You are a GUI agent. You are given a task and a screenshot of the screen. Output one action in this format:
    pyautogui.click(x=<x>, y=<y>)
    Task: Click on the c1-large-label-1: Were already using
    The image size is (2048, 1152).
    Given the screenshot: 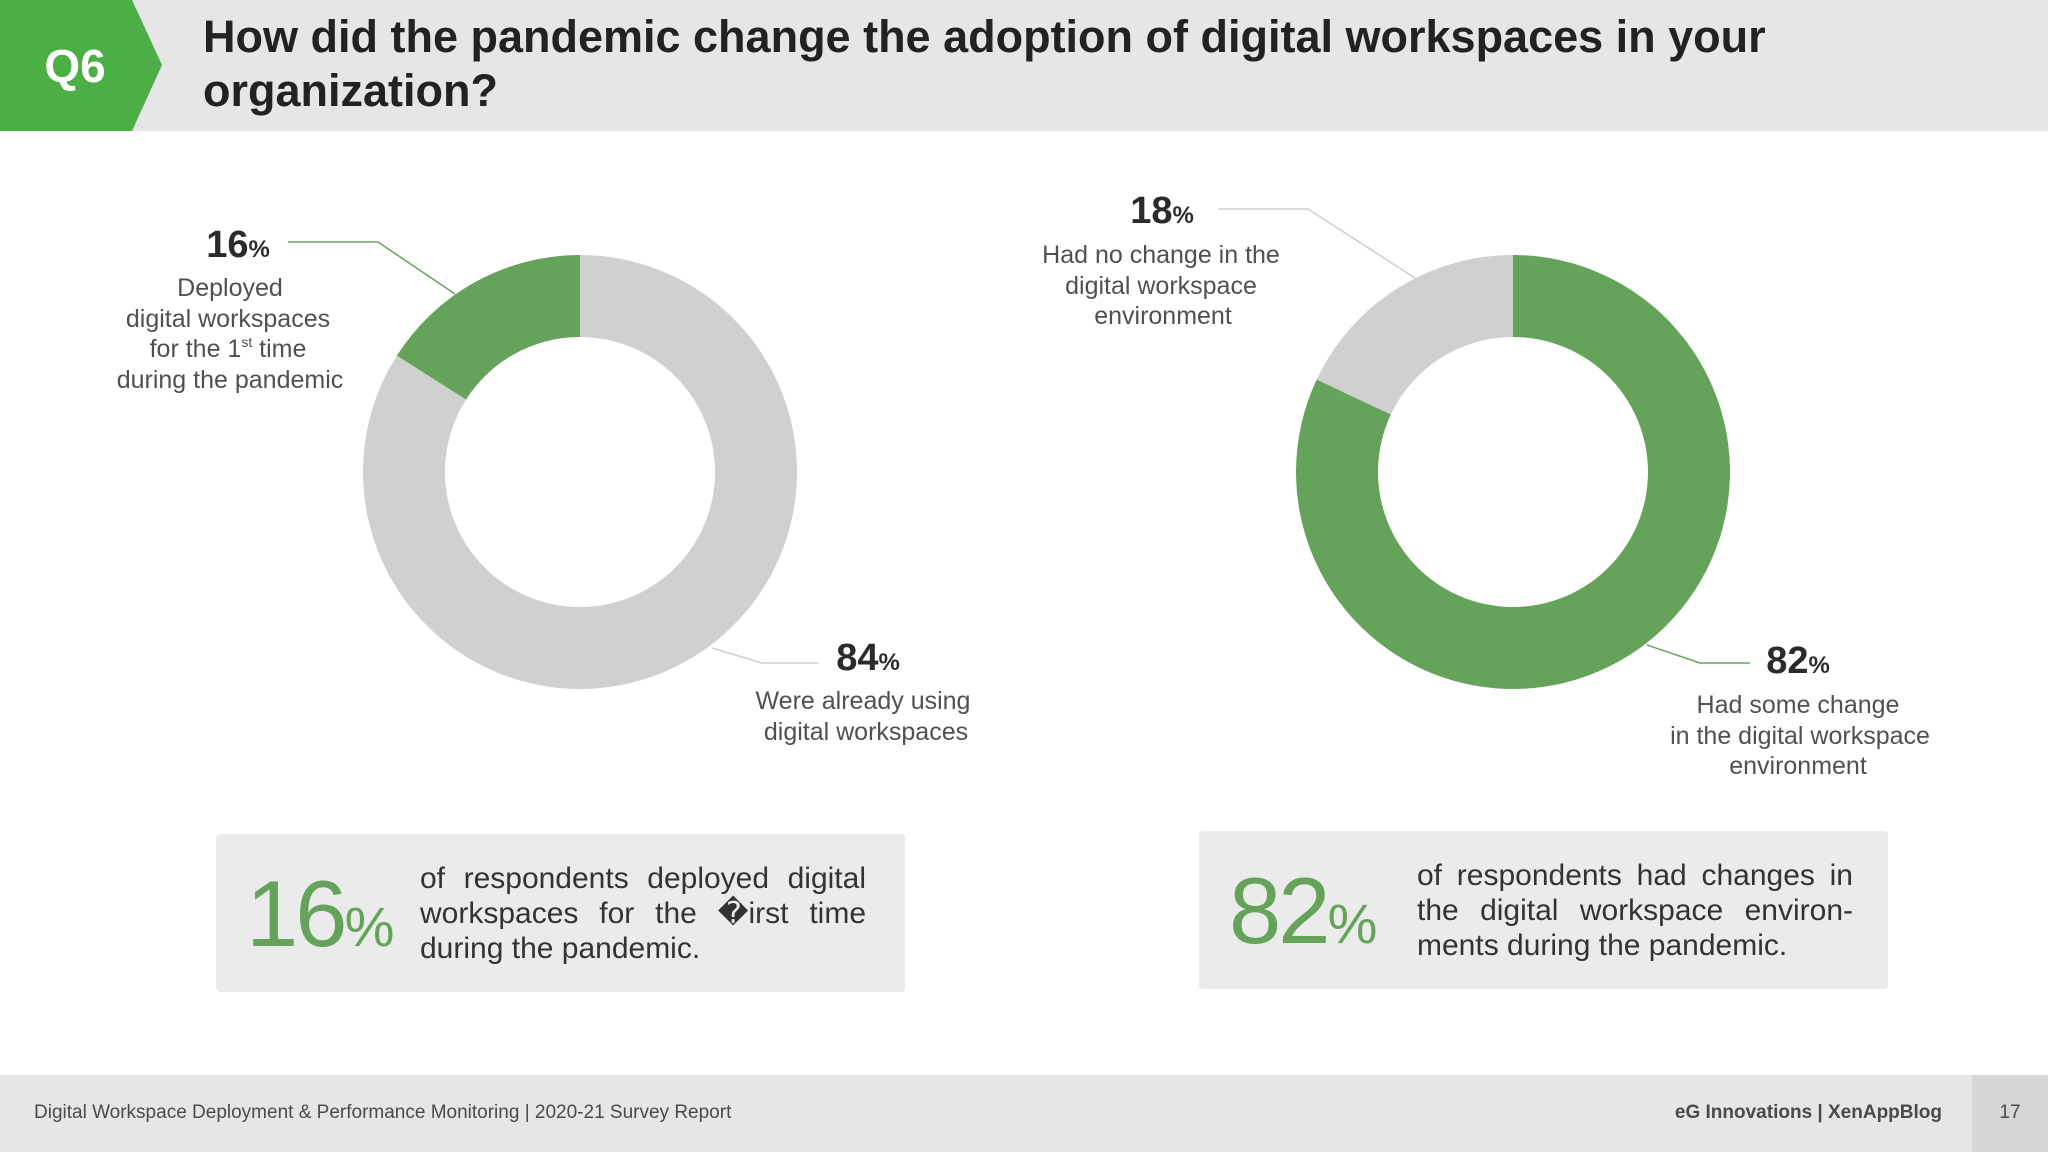 What is the action you would take?
    pyautogui.click(x=863, y=701)
    